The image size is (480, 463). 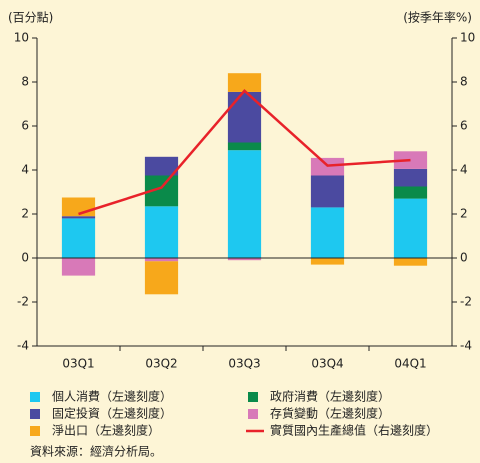 I want to click on x-tick-label: 03Q1, so click(x=78, y=364).